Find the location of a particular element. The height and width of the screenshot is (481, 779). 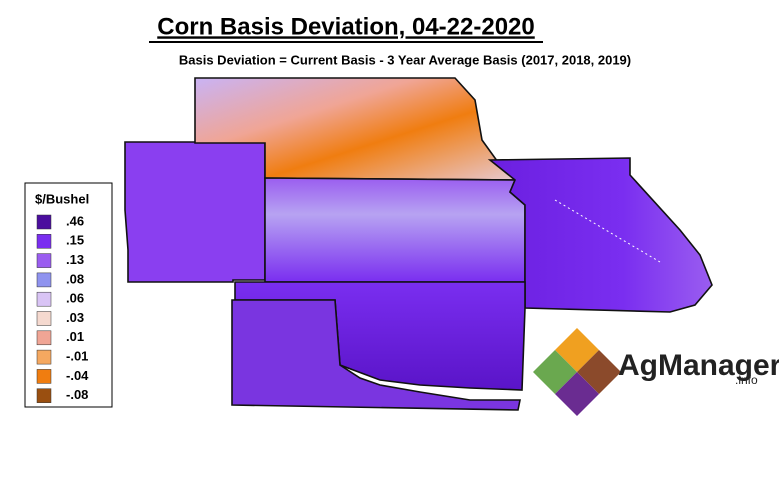

legend-label: .06 is located at coordinates (75, 298).